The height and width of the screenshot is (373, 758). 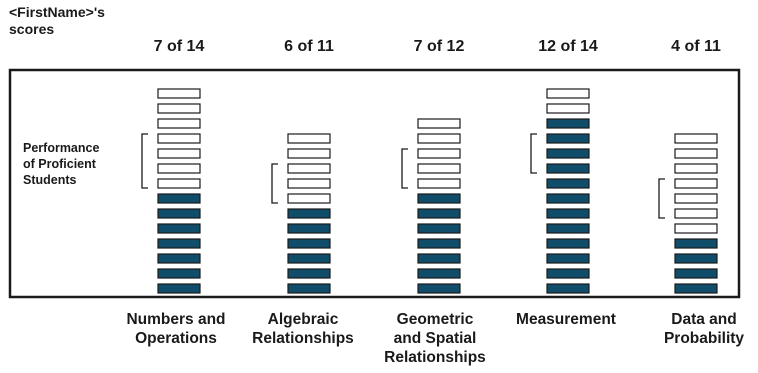 What do you see at coordinates (566, 319) in the screenshot?
I see `category-label: Measurement` at bounding box center [566, 319].